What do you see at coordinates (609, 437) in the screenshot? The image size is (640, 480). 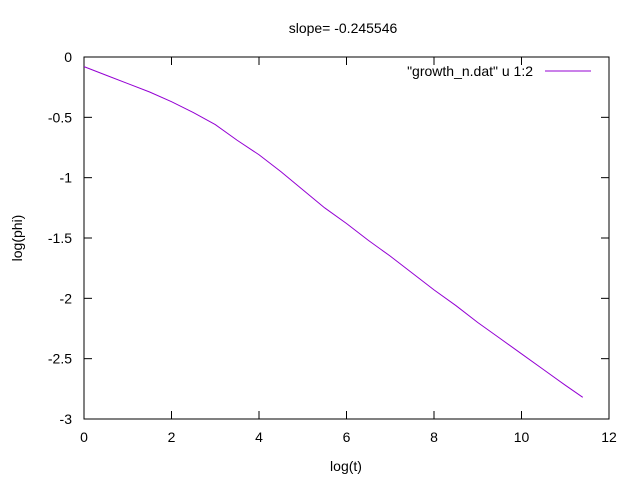 I see `x-tick-label: 12` at bounding box center [609, 437].